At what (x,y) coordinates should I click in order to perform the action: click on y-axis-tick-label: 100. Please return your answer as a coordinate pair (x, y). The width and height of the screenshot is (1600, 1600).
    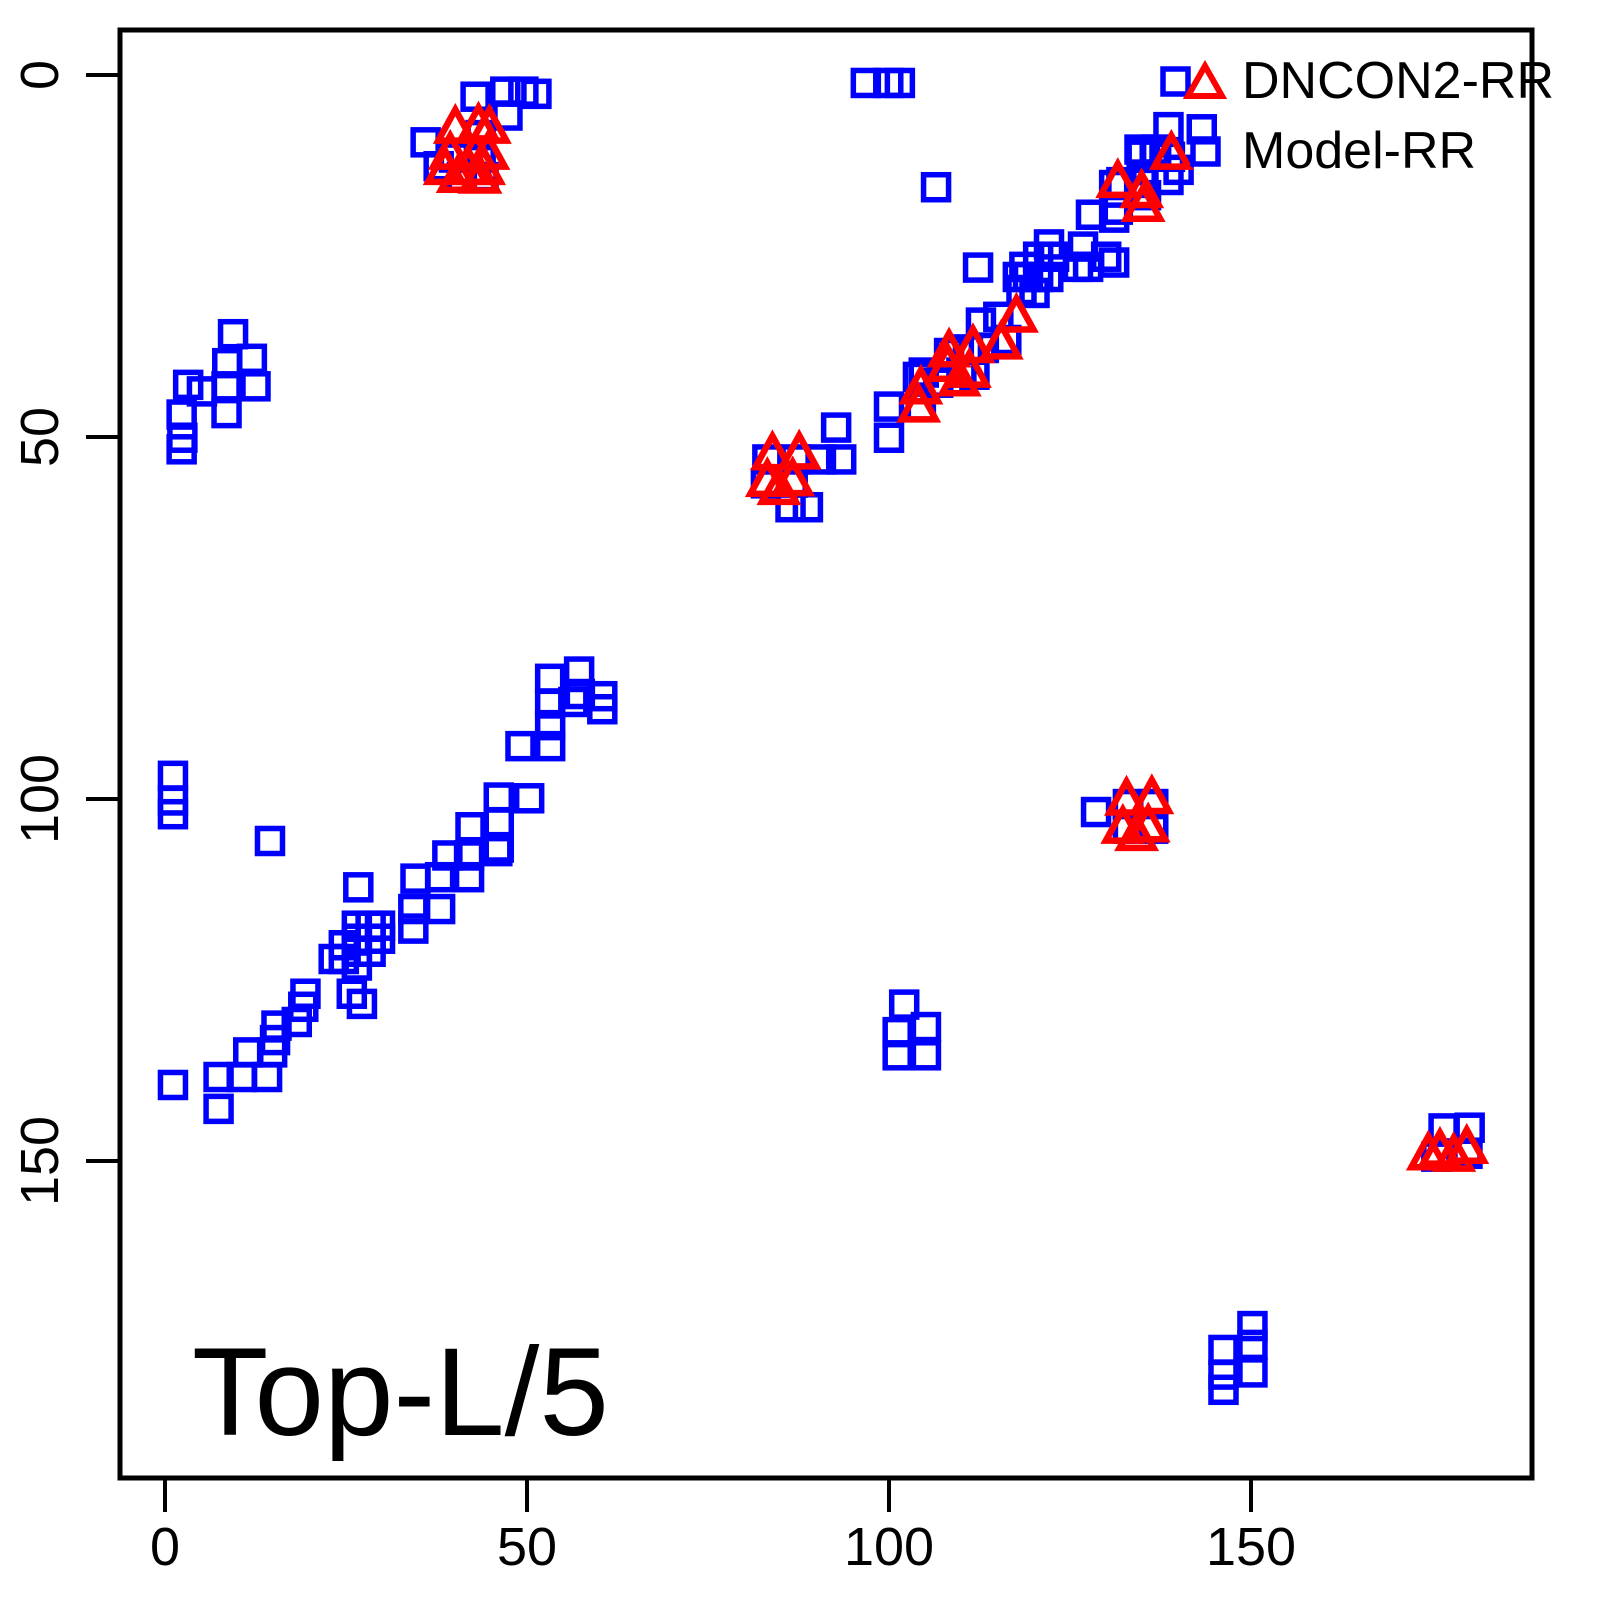
    Looking at the image, I should click on (40, 799).